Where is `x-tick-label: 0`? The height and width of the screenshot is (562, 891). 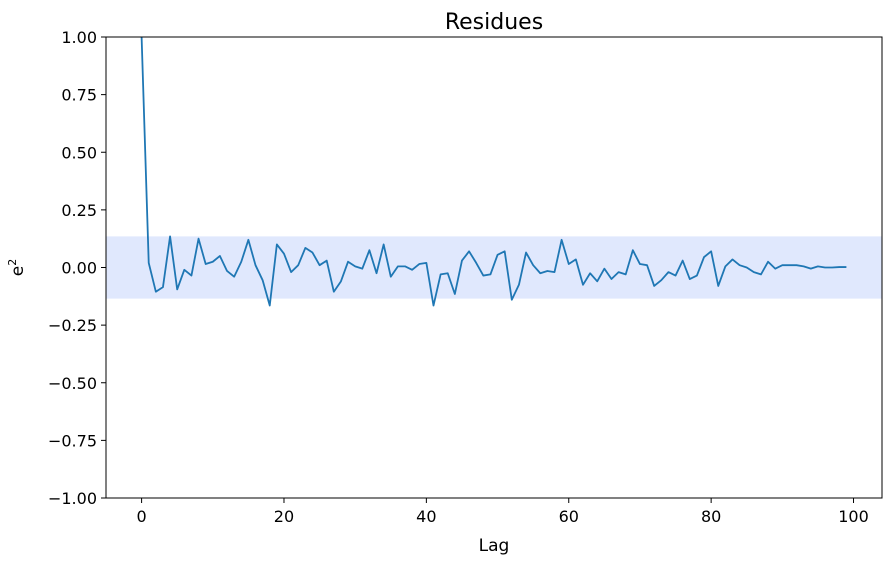 x-tick-label: 0 is located at coordinates (142, 516).